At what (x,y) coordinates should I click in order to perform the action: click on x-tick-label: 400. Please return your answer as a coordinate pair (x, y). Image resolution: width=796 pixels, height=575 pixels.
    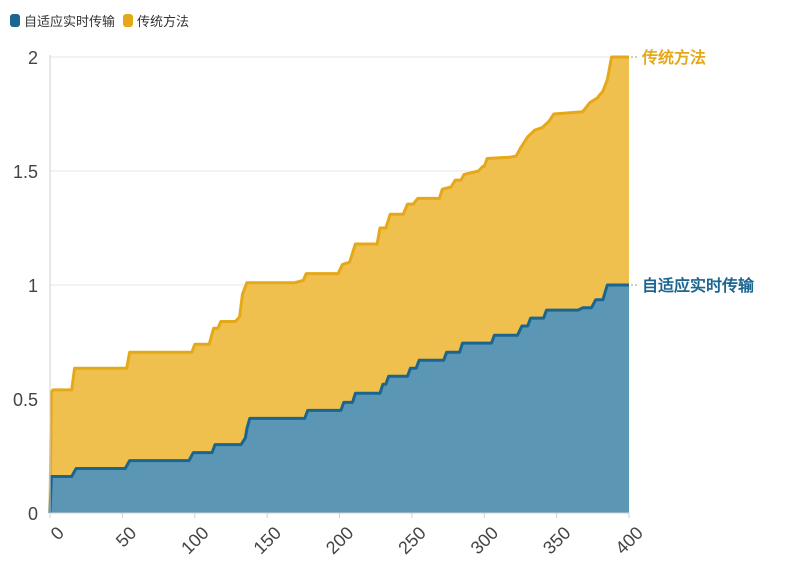
    Looking at the image, I should click on (628, 540).